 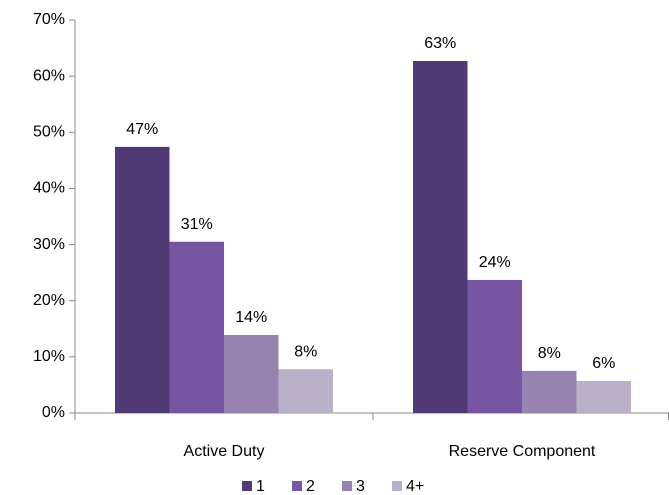 I want to click on y-tick-label: 50%, so click(x=49, y=132).